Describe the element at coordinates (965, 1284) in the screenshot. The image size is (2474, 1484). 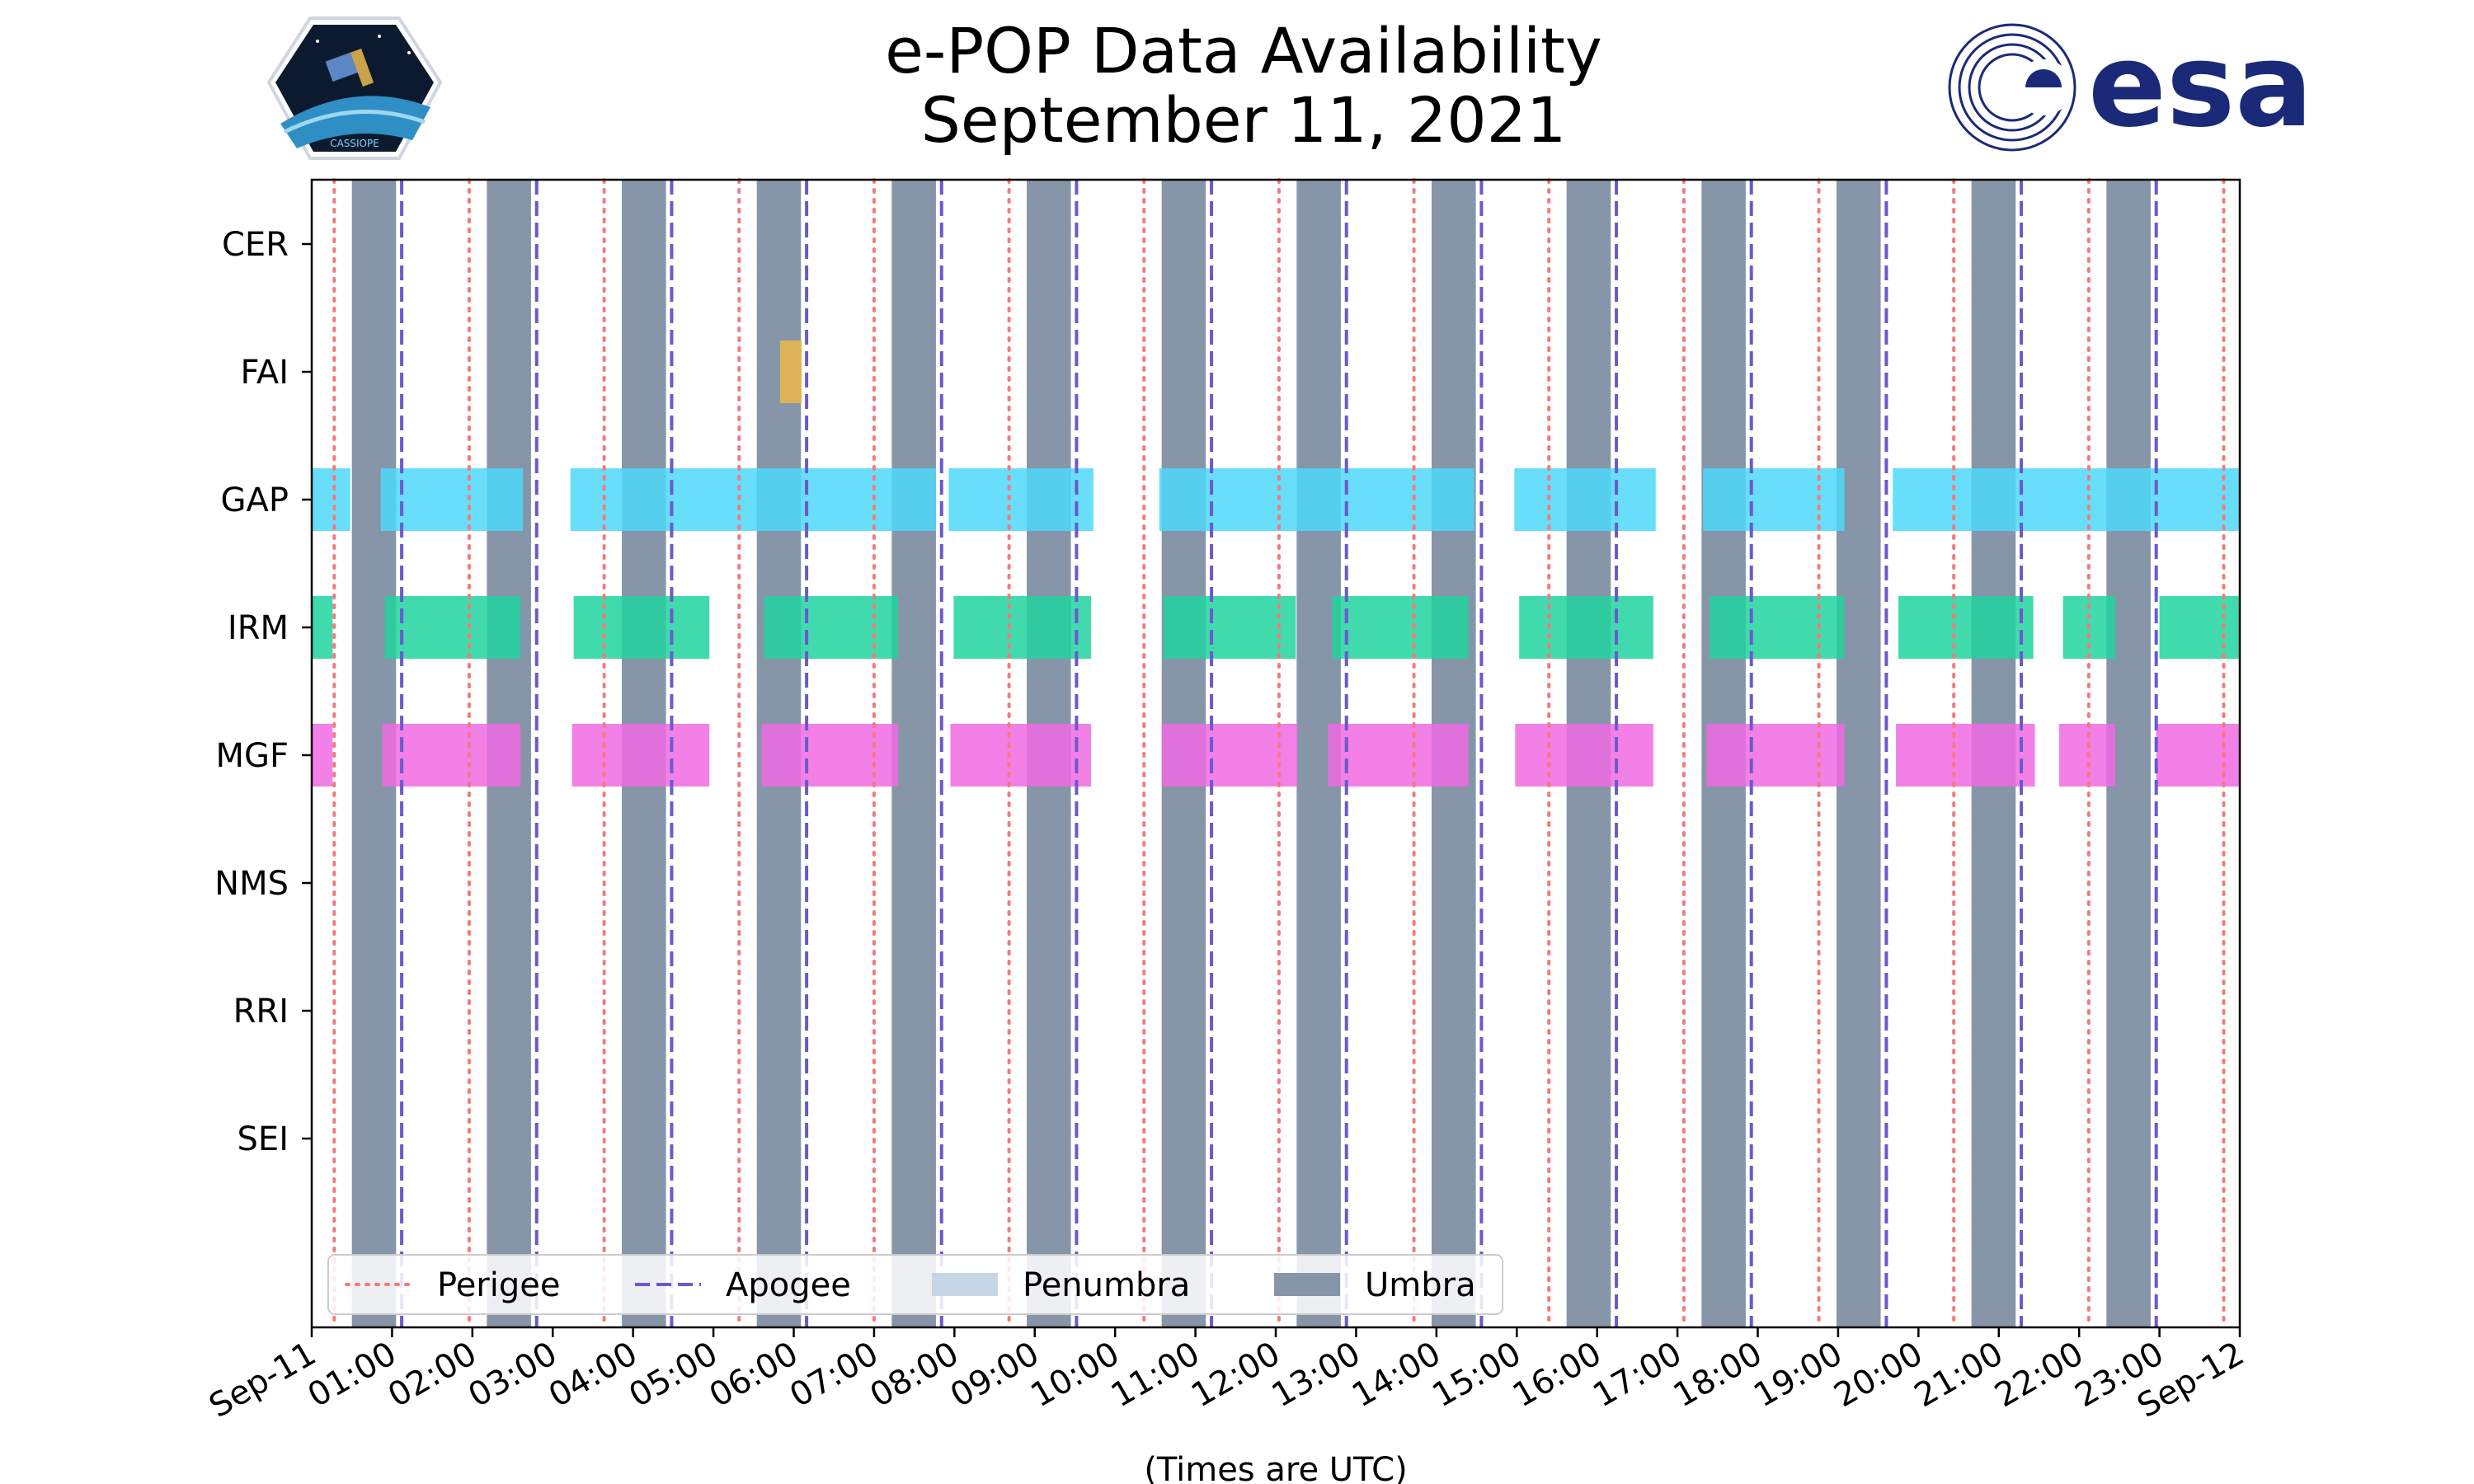
I see `legend-penumbra-swatch` at that location.